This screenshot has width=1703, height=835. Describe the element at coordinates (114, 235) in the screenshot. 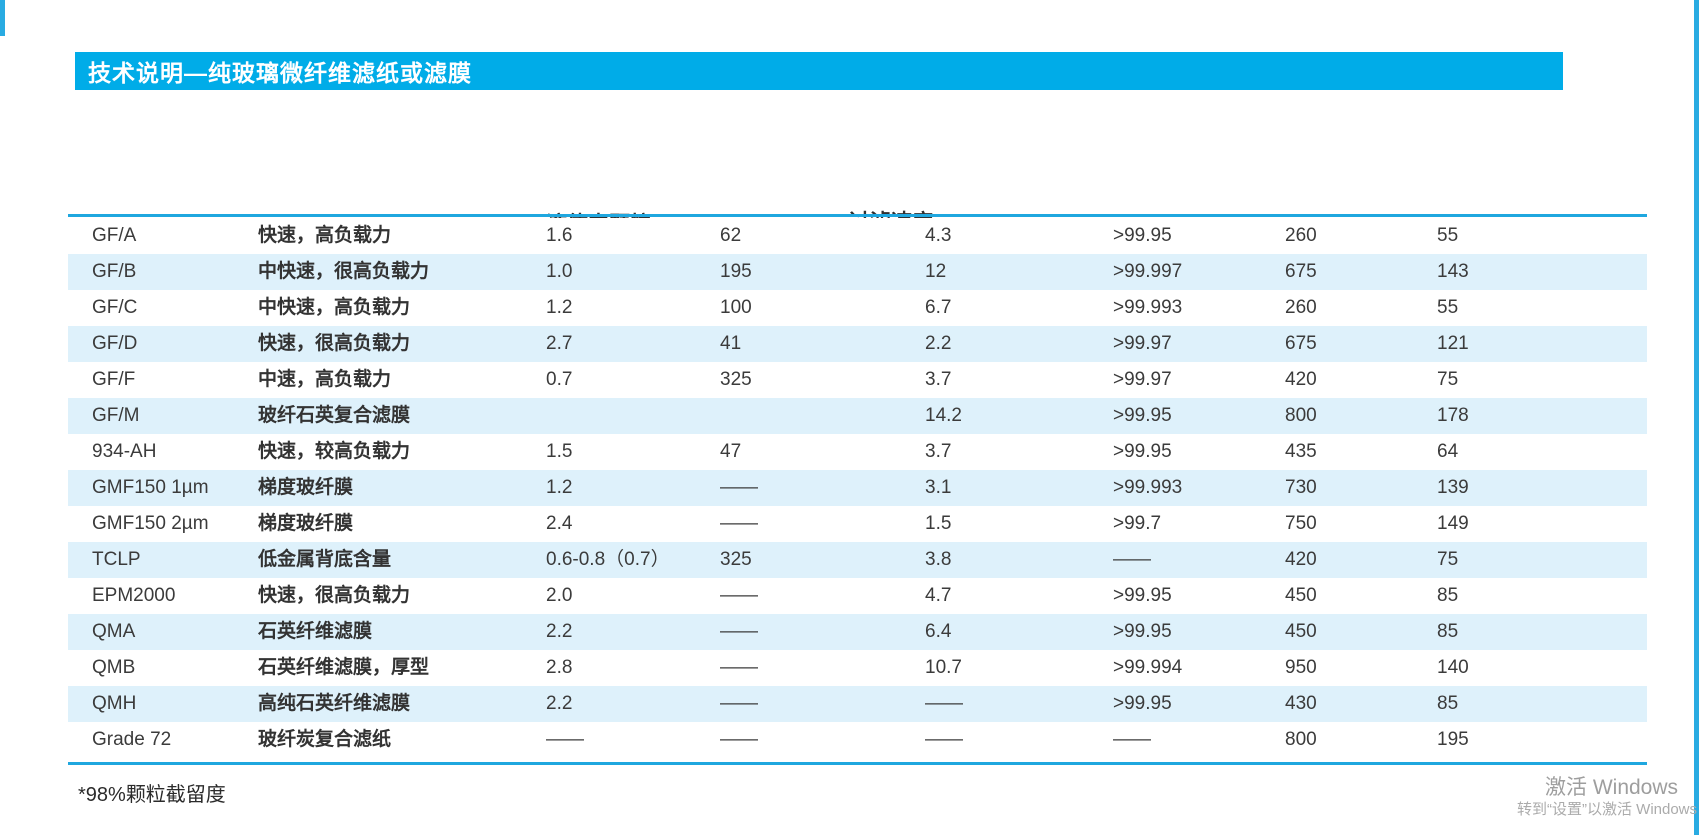

I see `cell-product: GF/A` at that location.